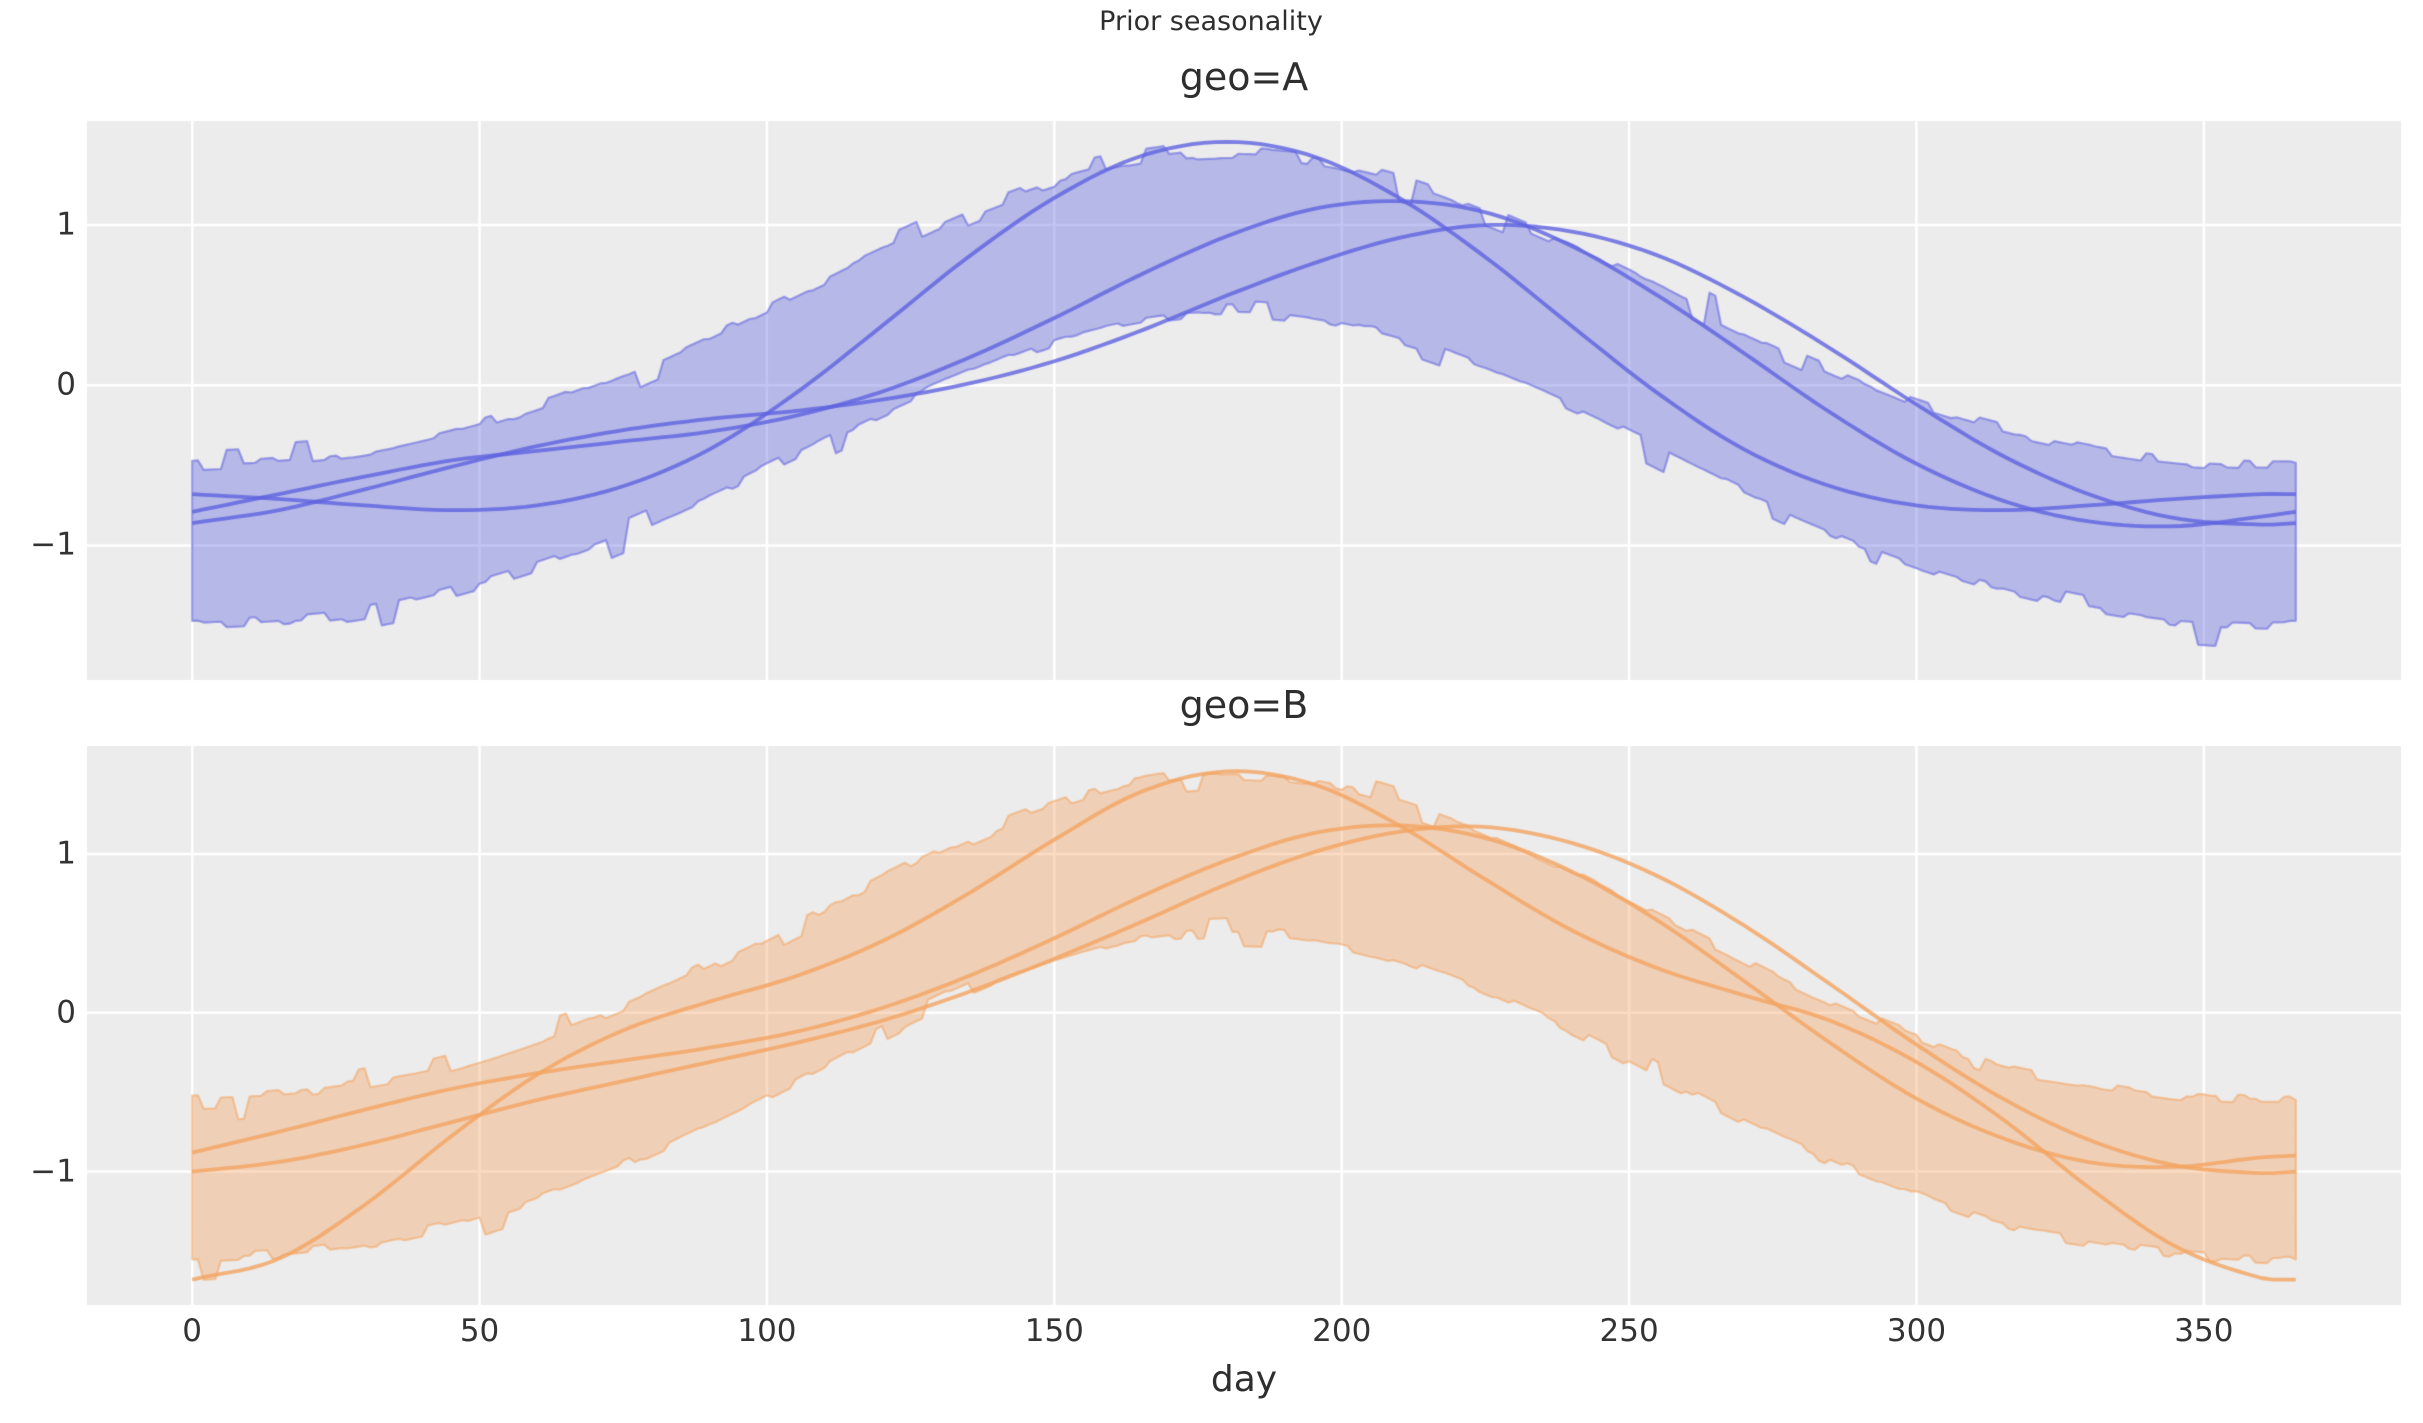 The image size is (2423, 1423). I want to click on x-tick-label: 50, so click(479, 1331).